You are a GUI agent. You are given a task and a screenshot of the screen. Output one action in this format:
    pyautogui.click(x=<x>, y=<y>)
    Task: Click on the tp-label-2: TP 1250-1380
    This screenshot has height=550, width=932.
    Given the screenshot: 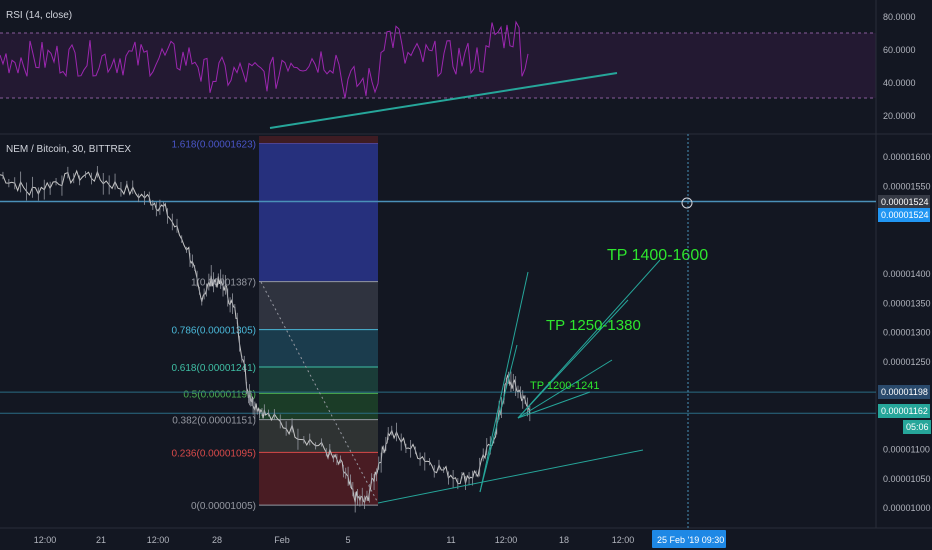 What is the action you would take?
    pyautogui.click(x=593, y=325)
    